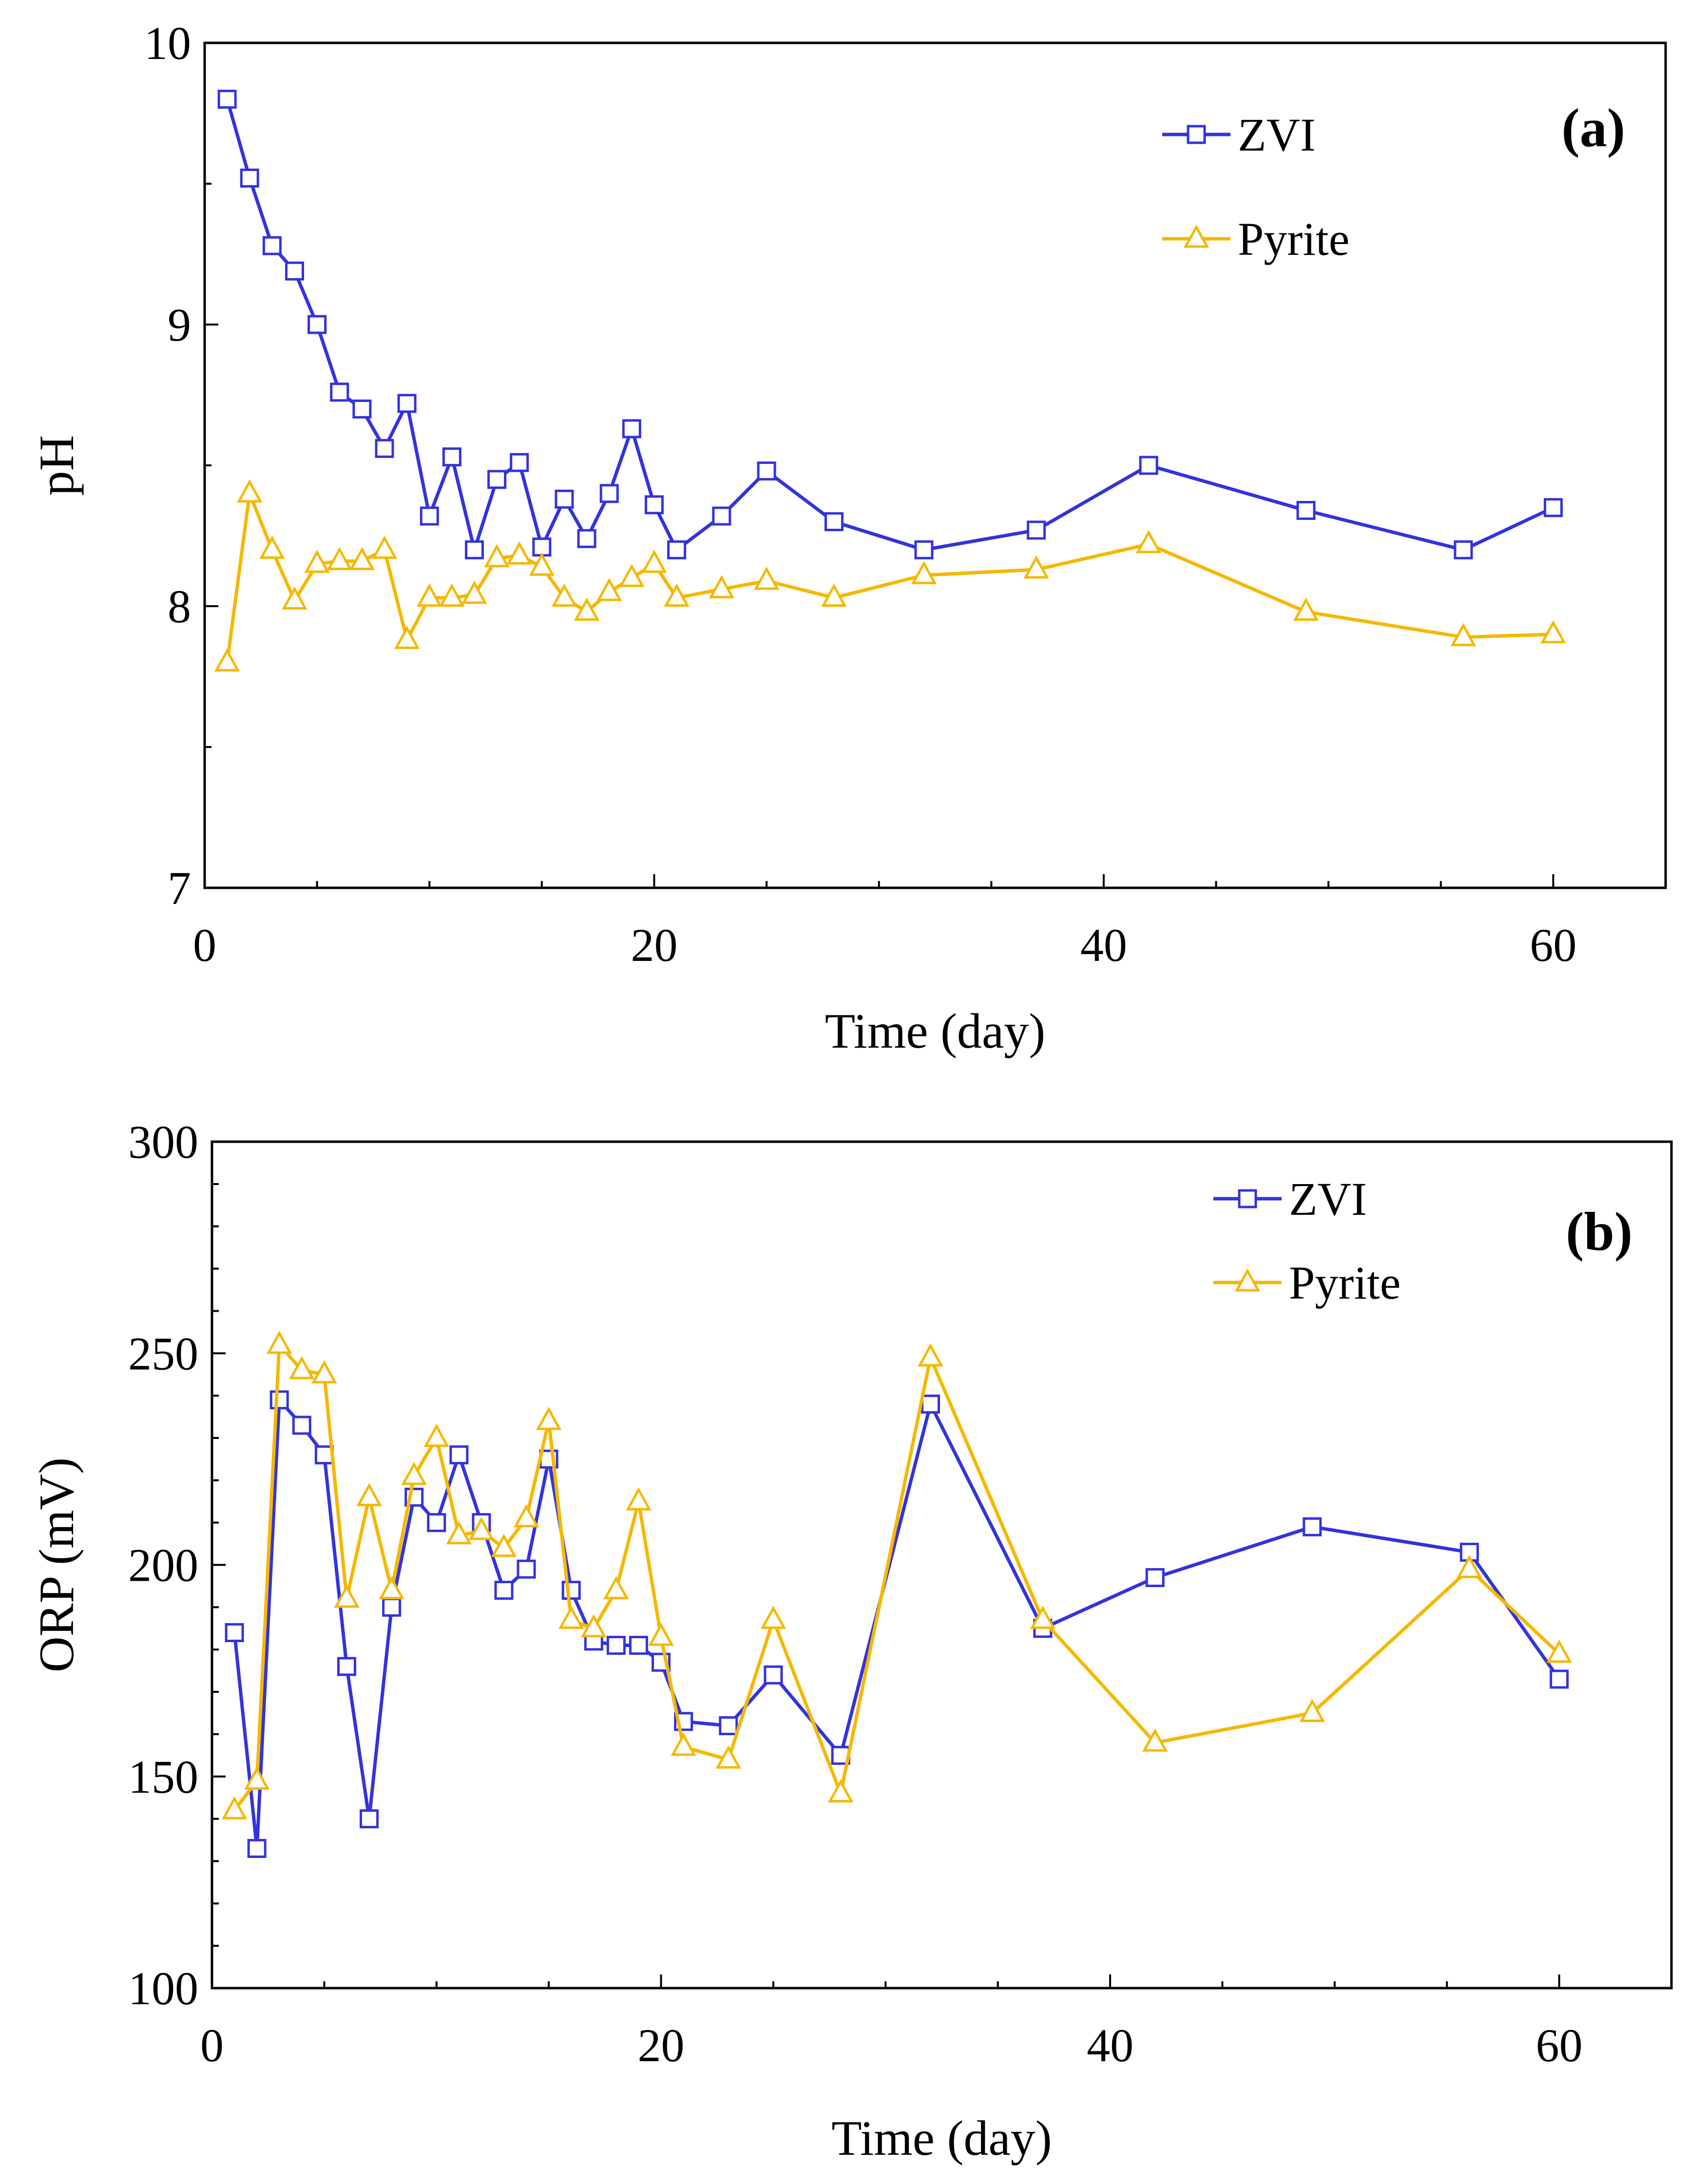 The width and height of the screenshot is (1689, 2184). What do you see at coordinates (654, 945) in the screenshot?
I see `x-tick-label: 20` at bounding box center [654, 945].